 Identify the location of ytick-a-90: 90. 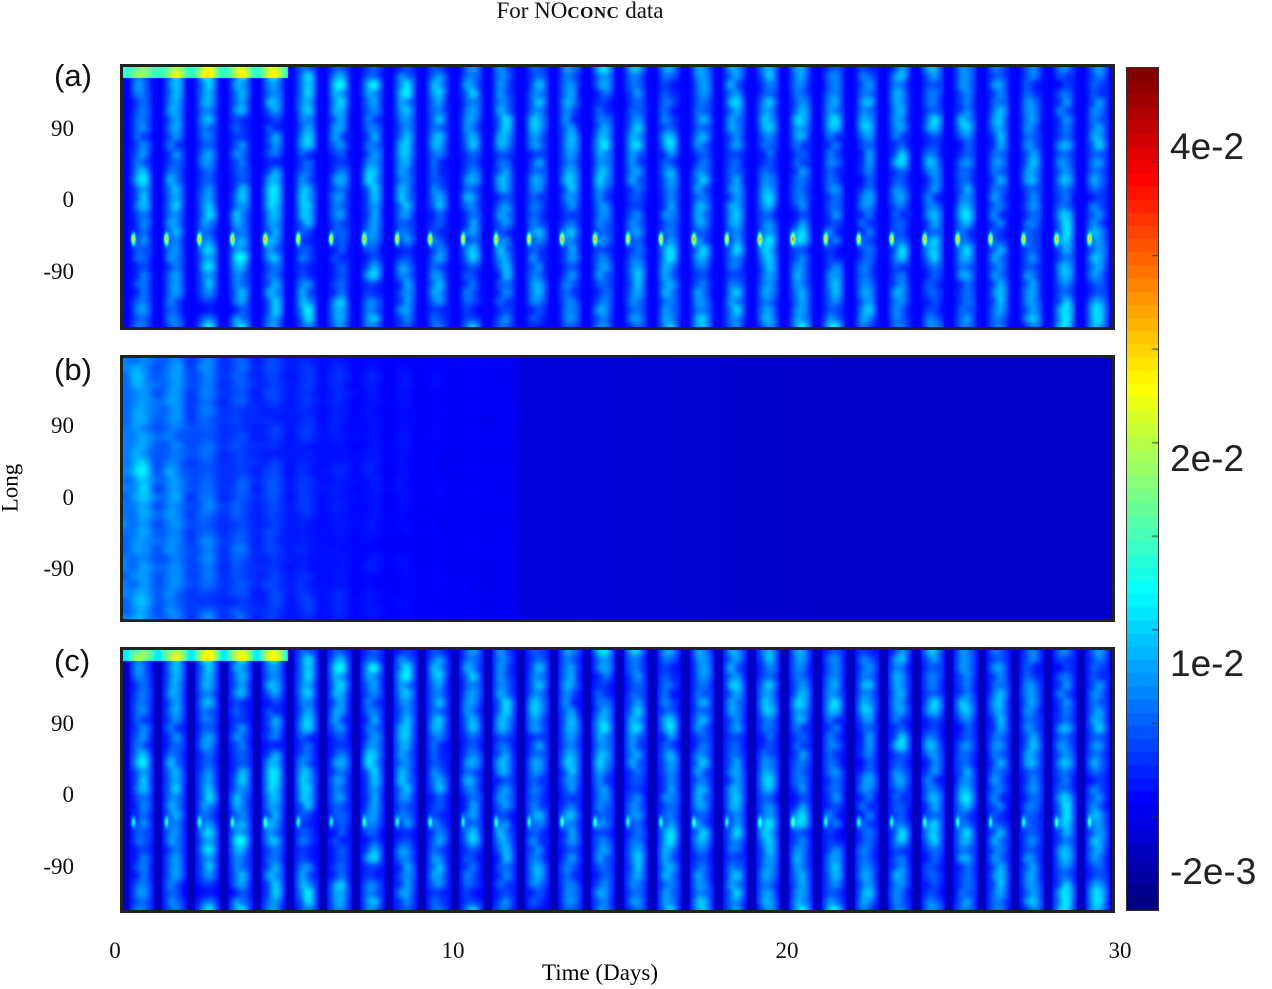
(62, 128).